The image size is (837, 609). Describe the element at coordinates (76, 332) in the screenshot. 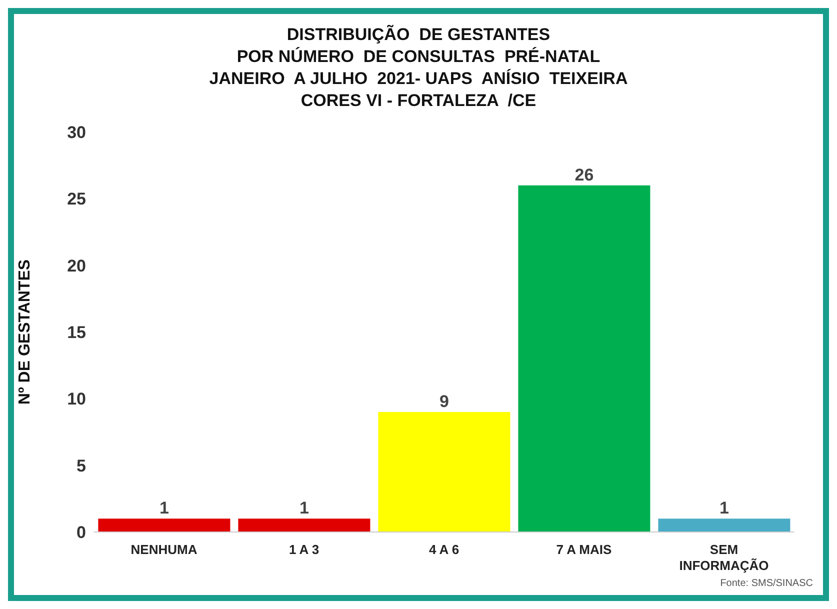

I see `y-tick-label: 15` at that location.